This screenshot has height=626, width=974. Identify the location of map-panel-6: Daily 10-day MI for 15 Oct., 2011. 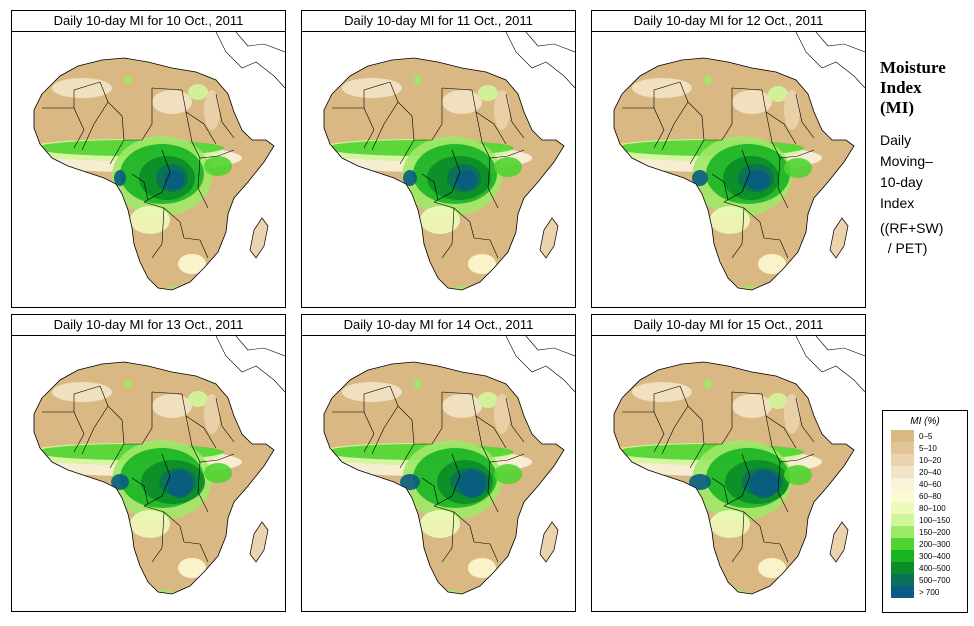
(728, 463).